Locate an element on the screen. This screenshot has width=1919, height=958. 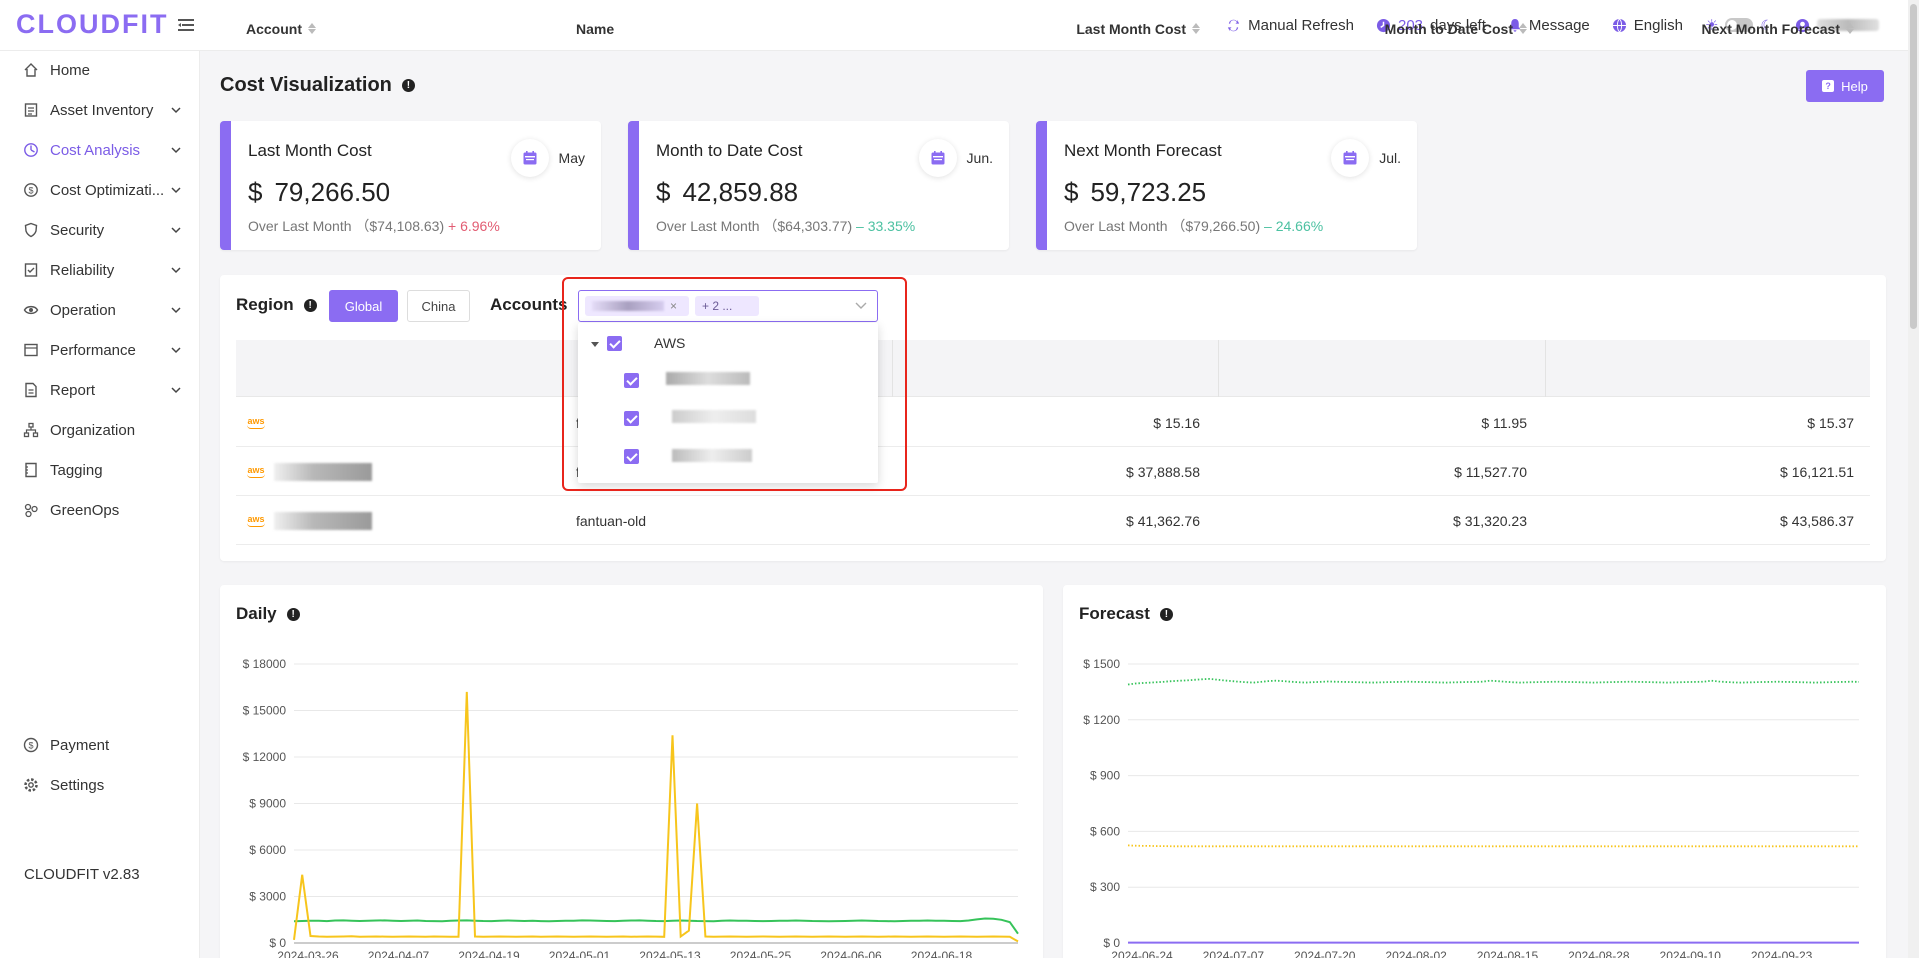
sun-icon: ☀ is located at coordinates (1711, 25).